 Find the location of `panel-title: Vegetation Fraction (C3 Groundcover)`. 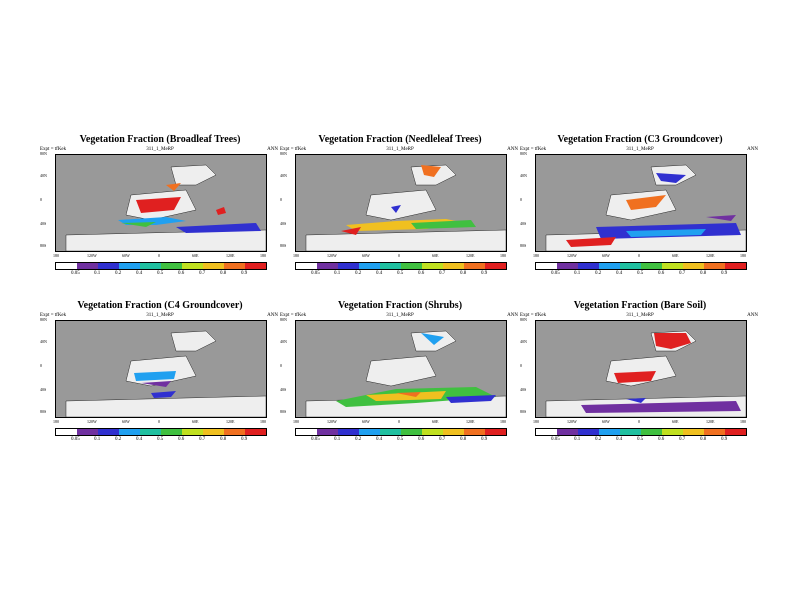

panel-title: Vegetation Fraction (C3 Groundcover) is located at coordinates (640, 139).